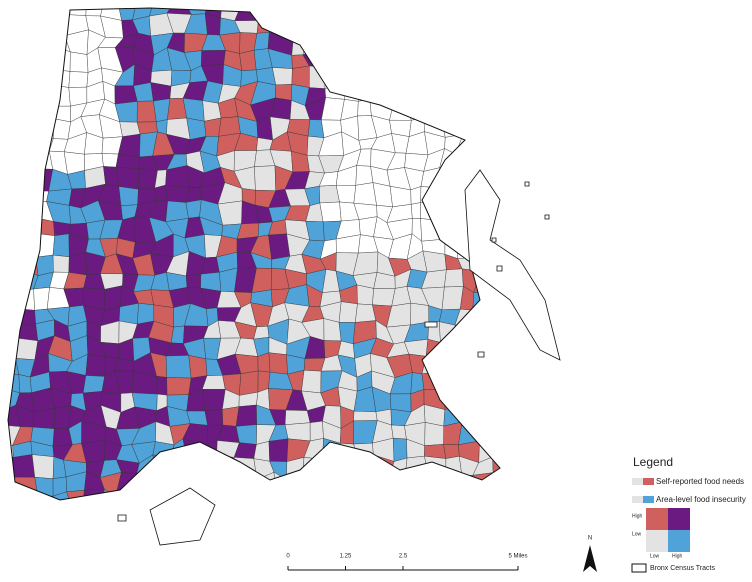 The height and width of the screenshot is (582, 752). Describe the element at coordinates (517, 557) in the screenshot. I see `scale-label: 5 Miles` at that location.